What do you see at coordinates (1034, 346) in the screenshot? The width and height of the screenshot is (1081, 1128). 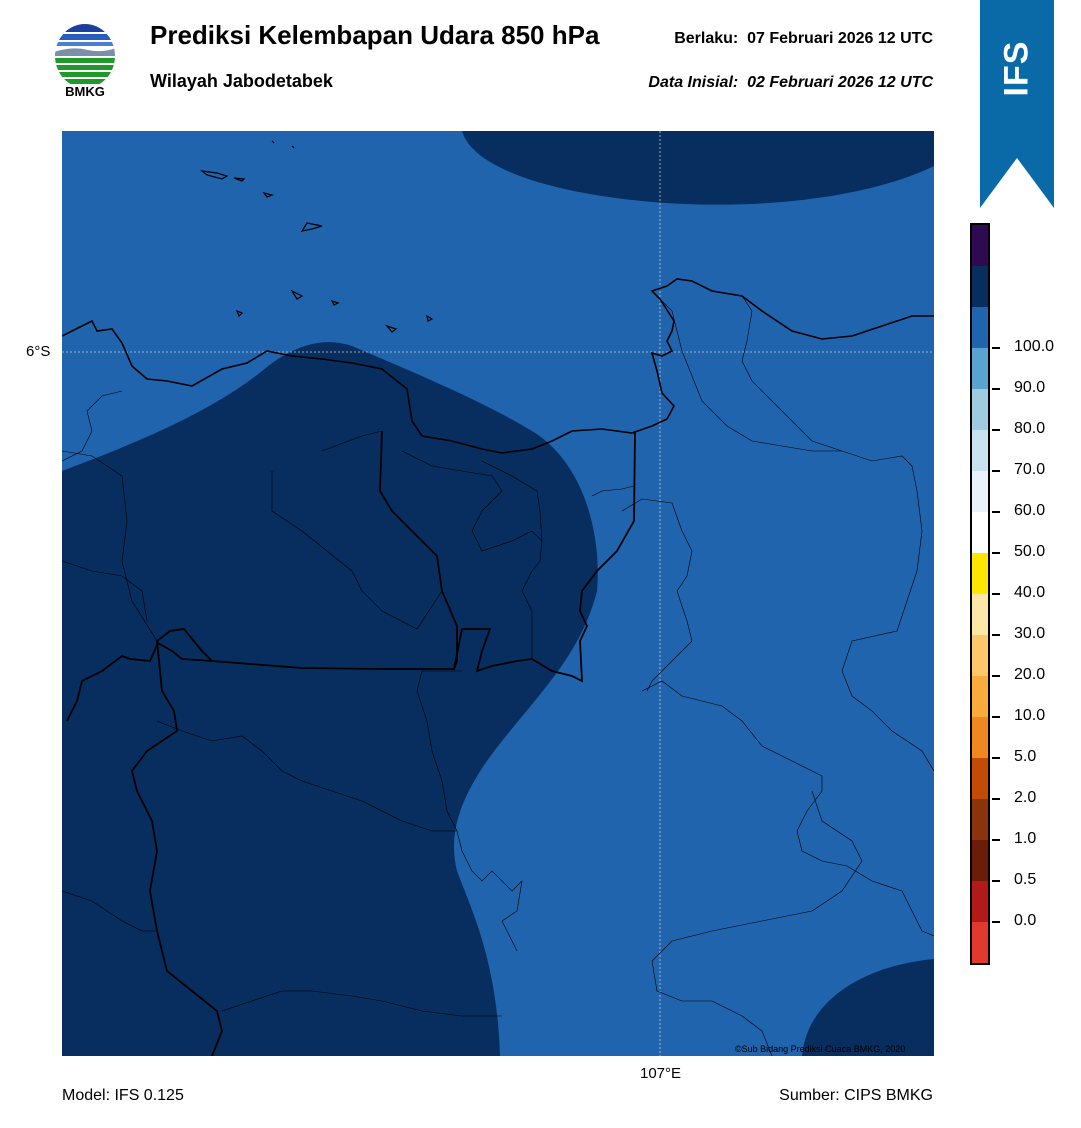 I see `colorbar-label: 100.0` at bounding box center [1034, 346].